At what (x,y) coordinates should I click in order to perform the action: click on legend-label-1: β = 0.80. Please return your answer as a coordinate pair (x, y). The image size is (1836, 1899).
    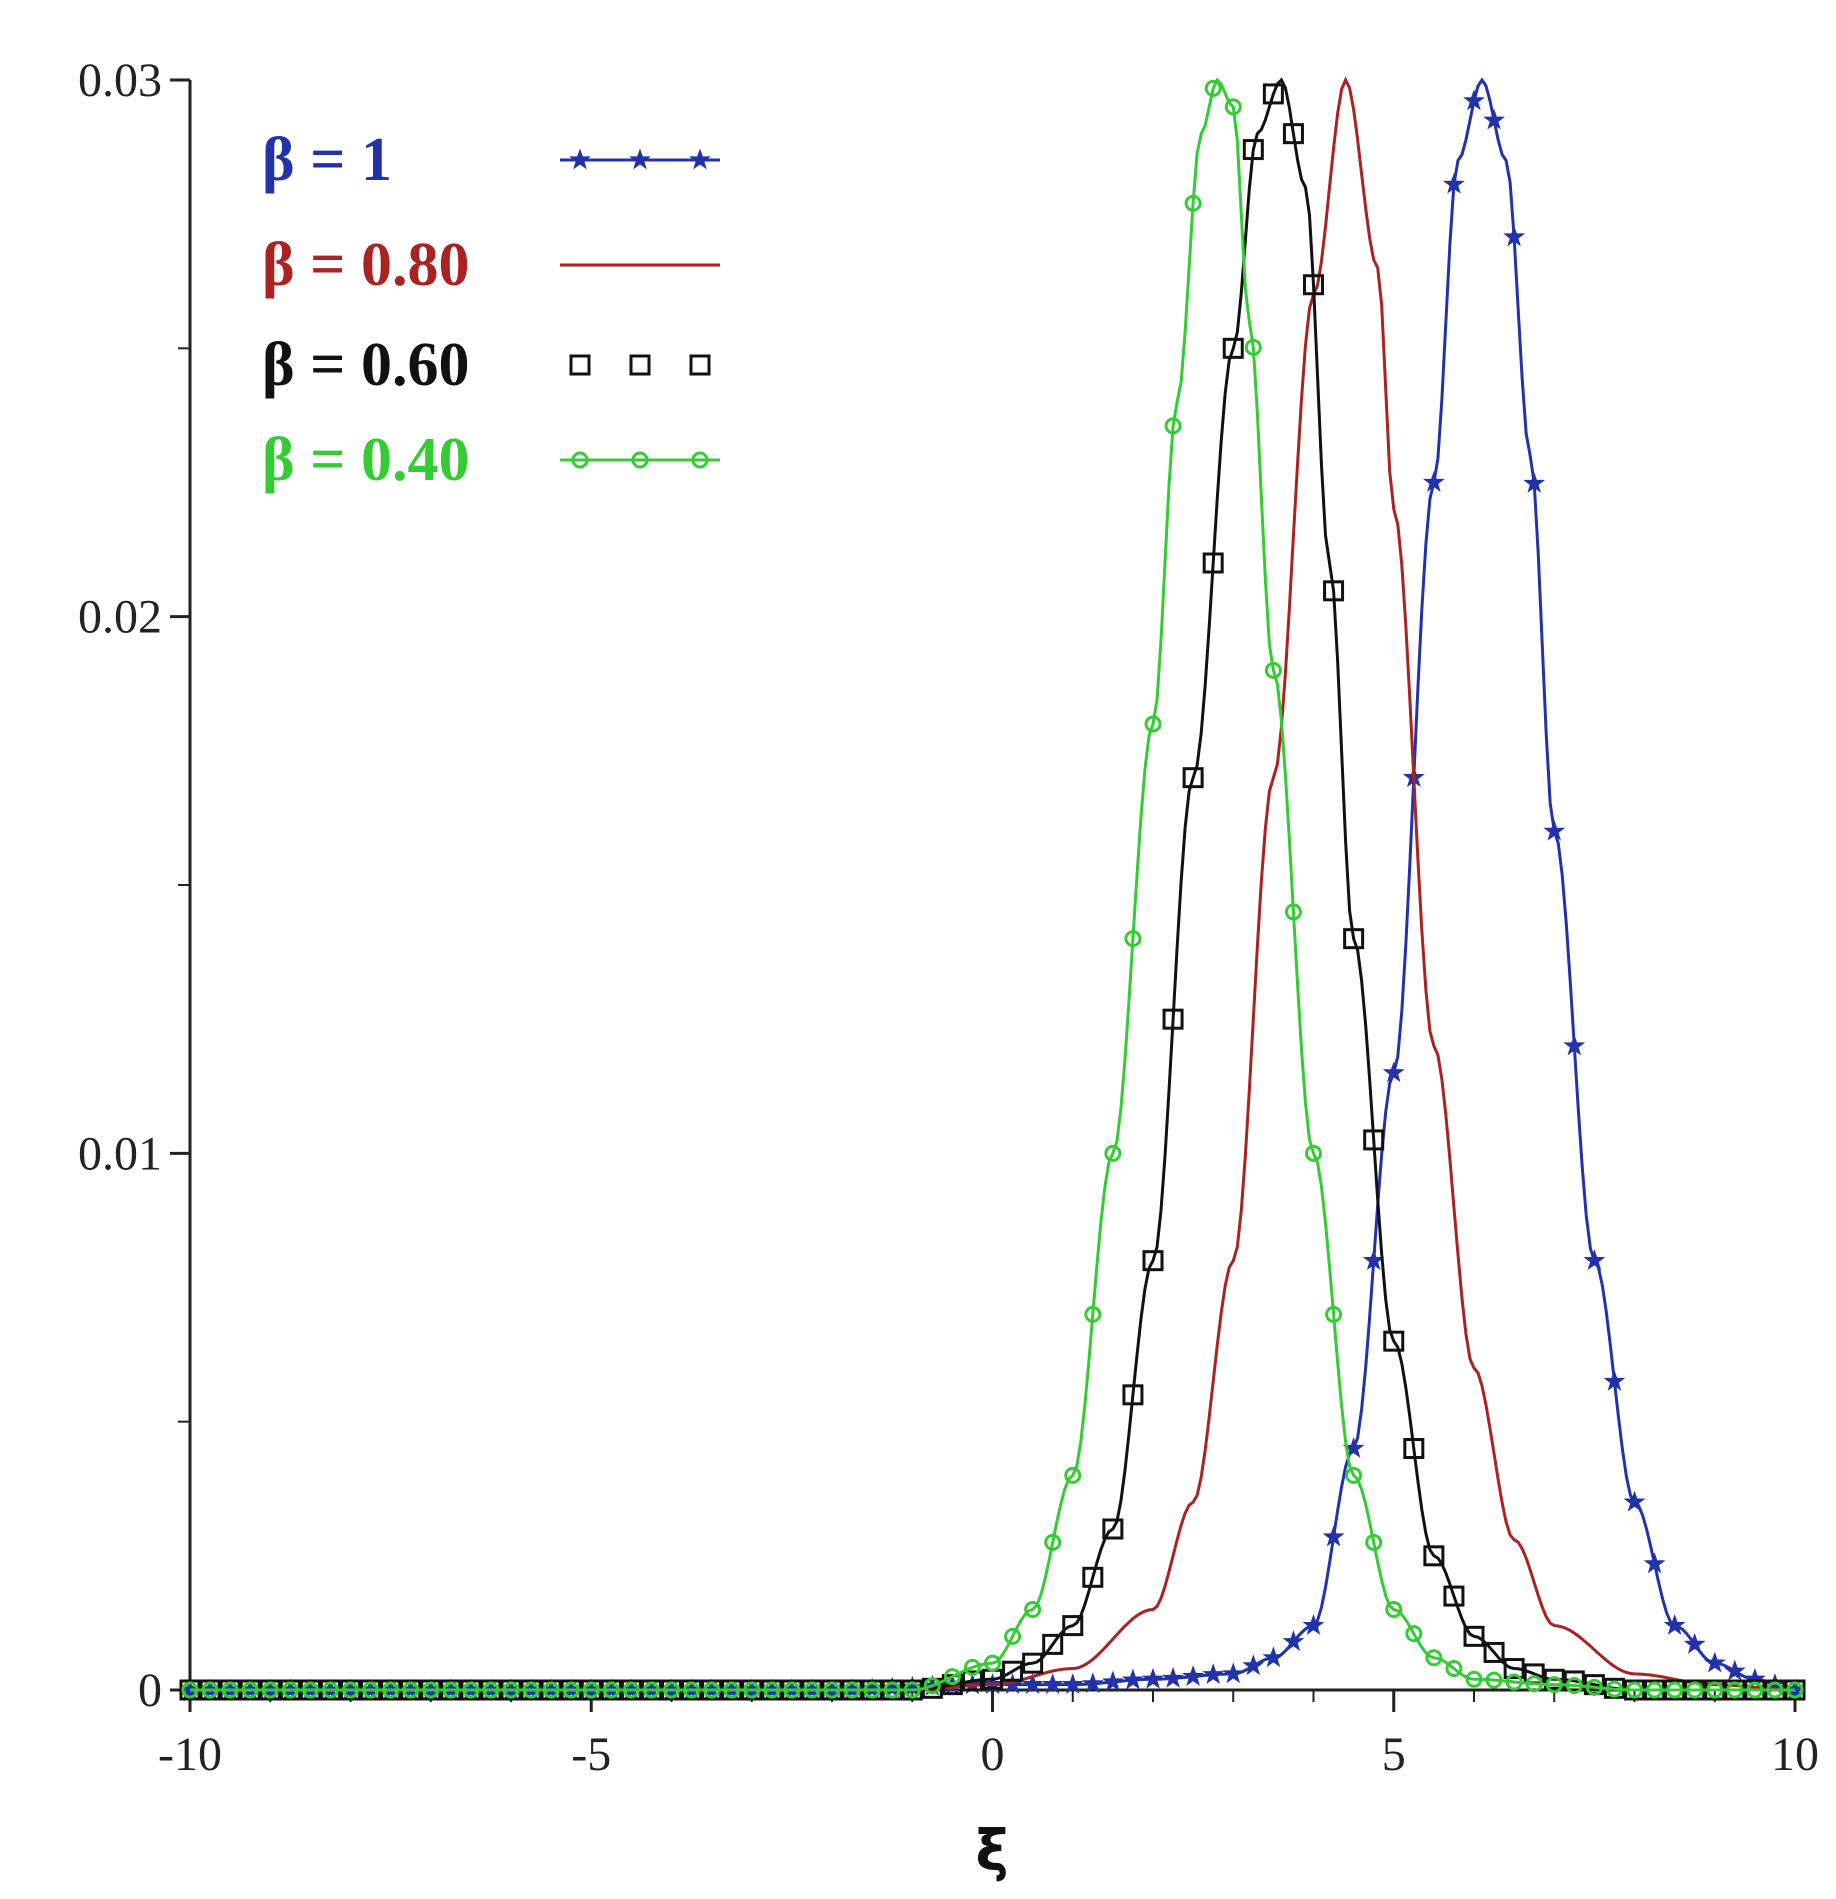
    Looking at the image, I should click on (366, 265).